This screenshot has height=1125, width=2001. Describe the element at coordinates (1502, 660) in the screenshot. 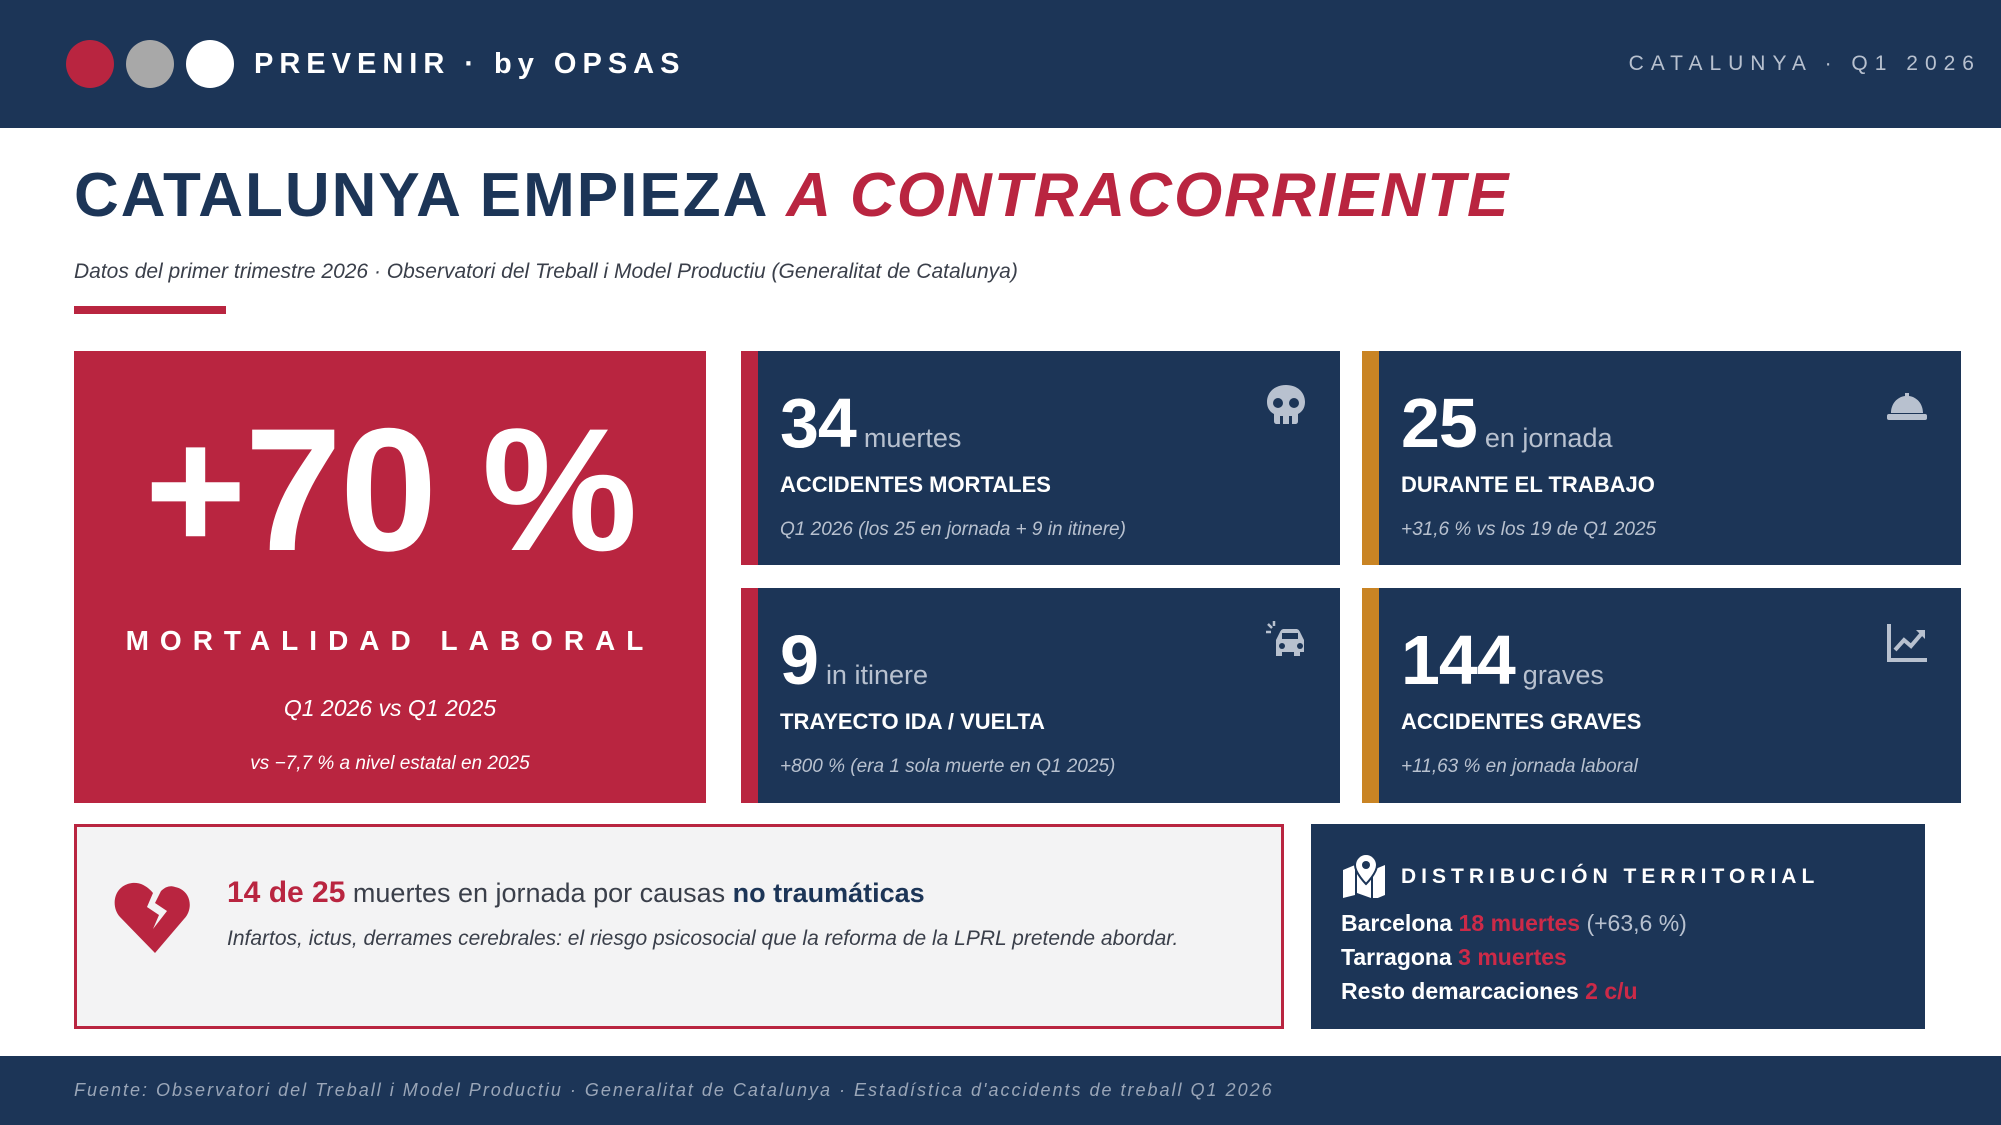

I see `card-number: 144 graves` at that location.